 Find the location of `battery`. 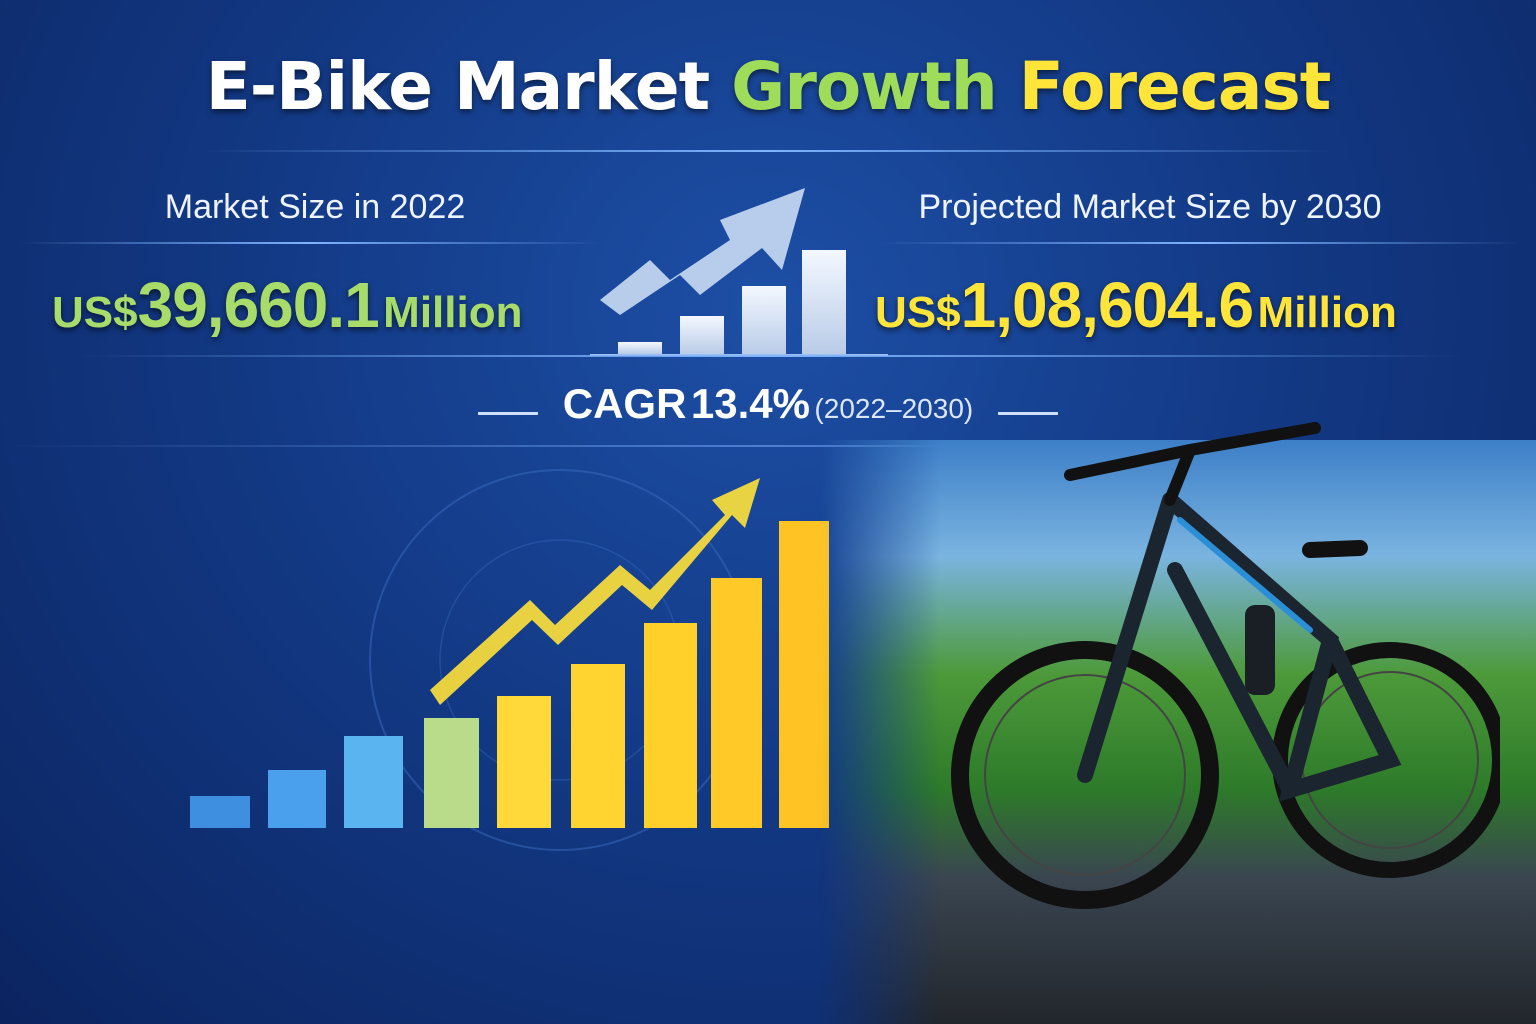

battery is located at coordinates (1260, 650).